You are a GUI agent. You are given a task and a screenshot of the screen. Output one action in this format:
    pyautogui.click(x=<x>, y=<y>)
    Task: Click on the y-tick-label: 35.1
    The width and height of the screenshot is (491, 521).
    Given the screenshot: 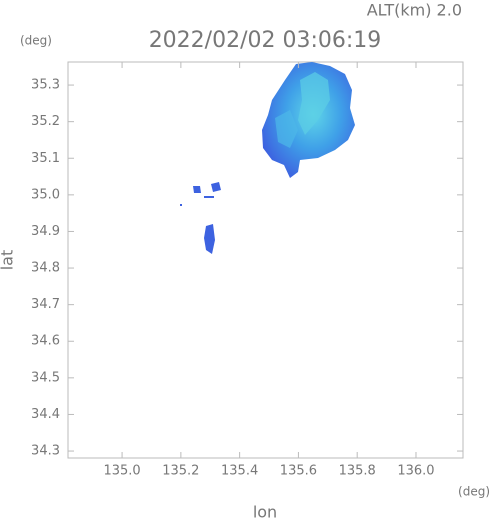 What is the action you would take?
    pyautogui.click(x=45, y=158)
    